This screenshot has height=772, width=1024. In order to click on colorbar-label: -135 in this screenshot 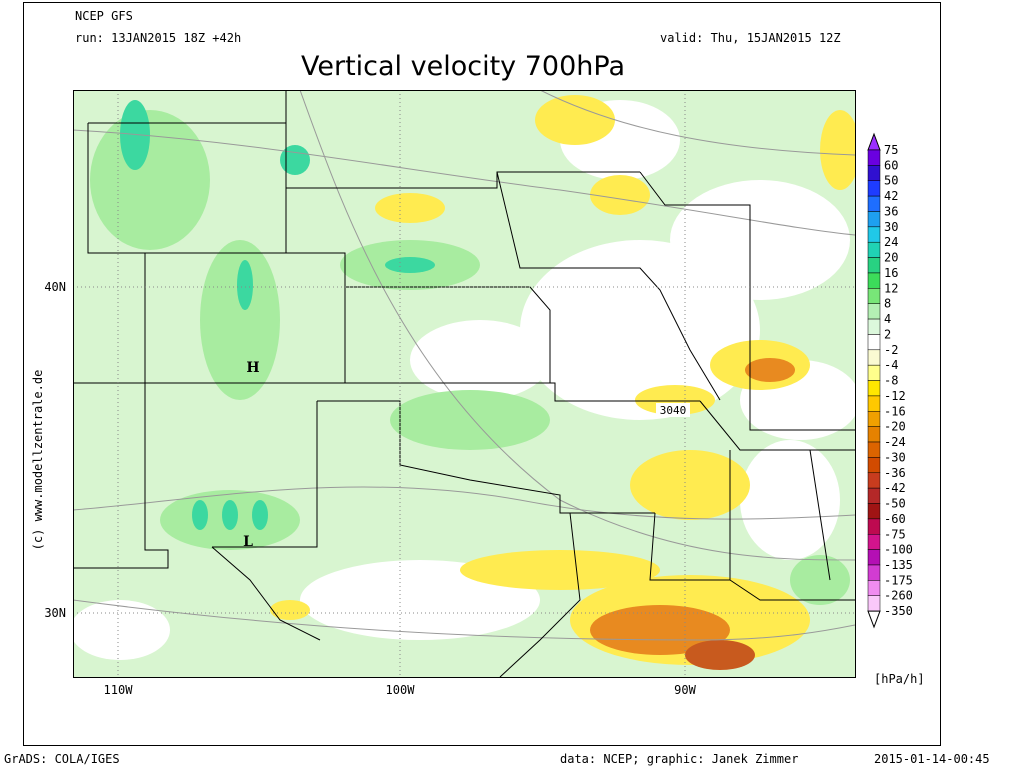, I will do `click(898, 565)`.